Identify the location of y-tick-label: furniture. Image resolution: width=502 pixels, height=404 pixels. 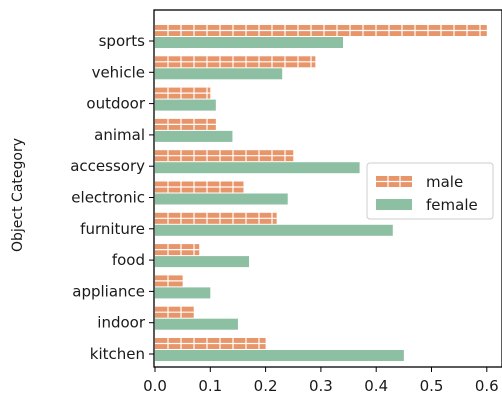
(112, 229).